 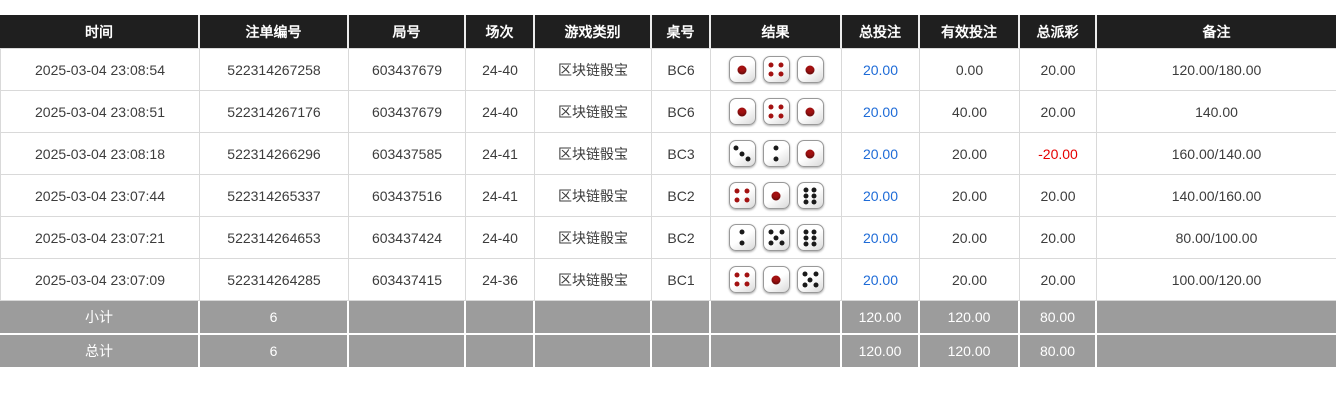 I want to click on total-valid-bet: 120.00, so click(x=970, y=352).